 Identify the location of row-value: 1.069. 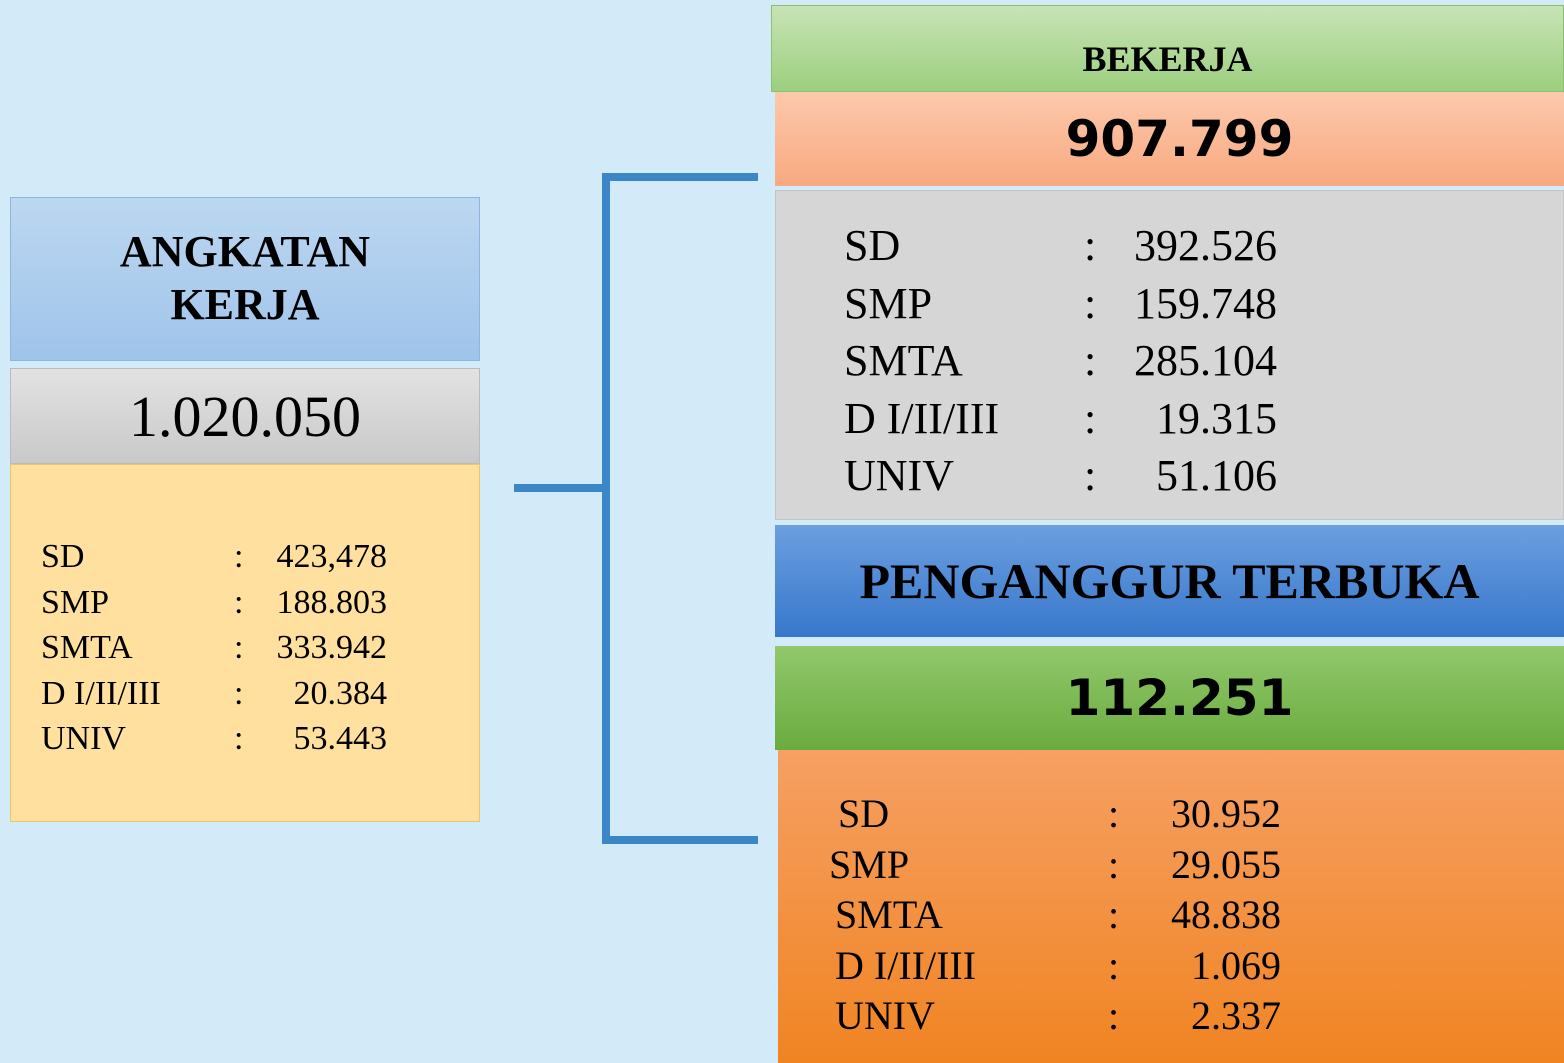
(1236, 965).